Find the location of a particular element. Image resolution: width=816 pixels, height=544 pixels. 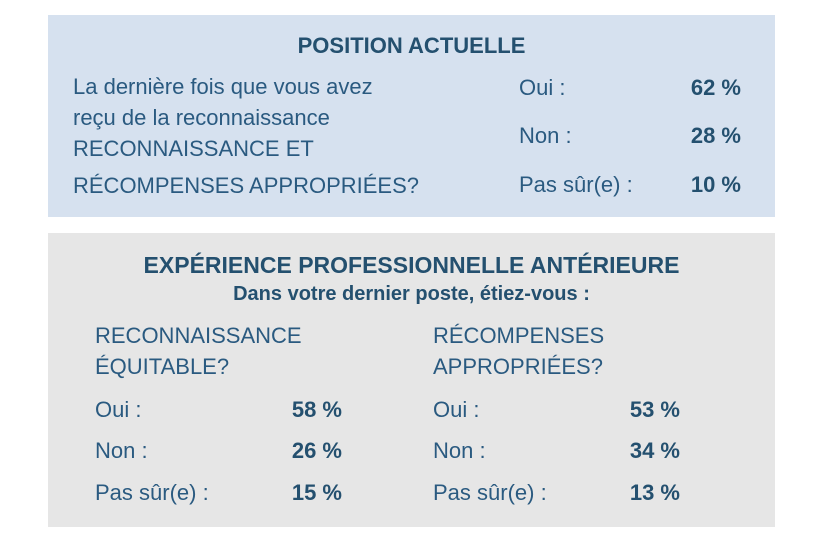

left-answer-label-oui: Oui : is located at coordinates (118, 409).